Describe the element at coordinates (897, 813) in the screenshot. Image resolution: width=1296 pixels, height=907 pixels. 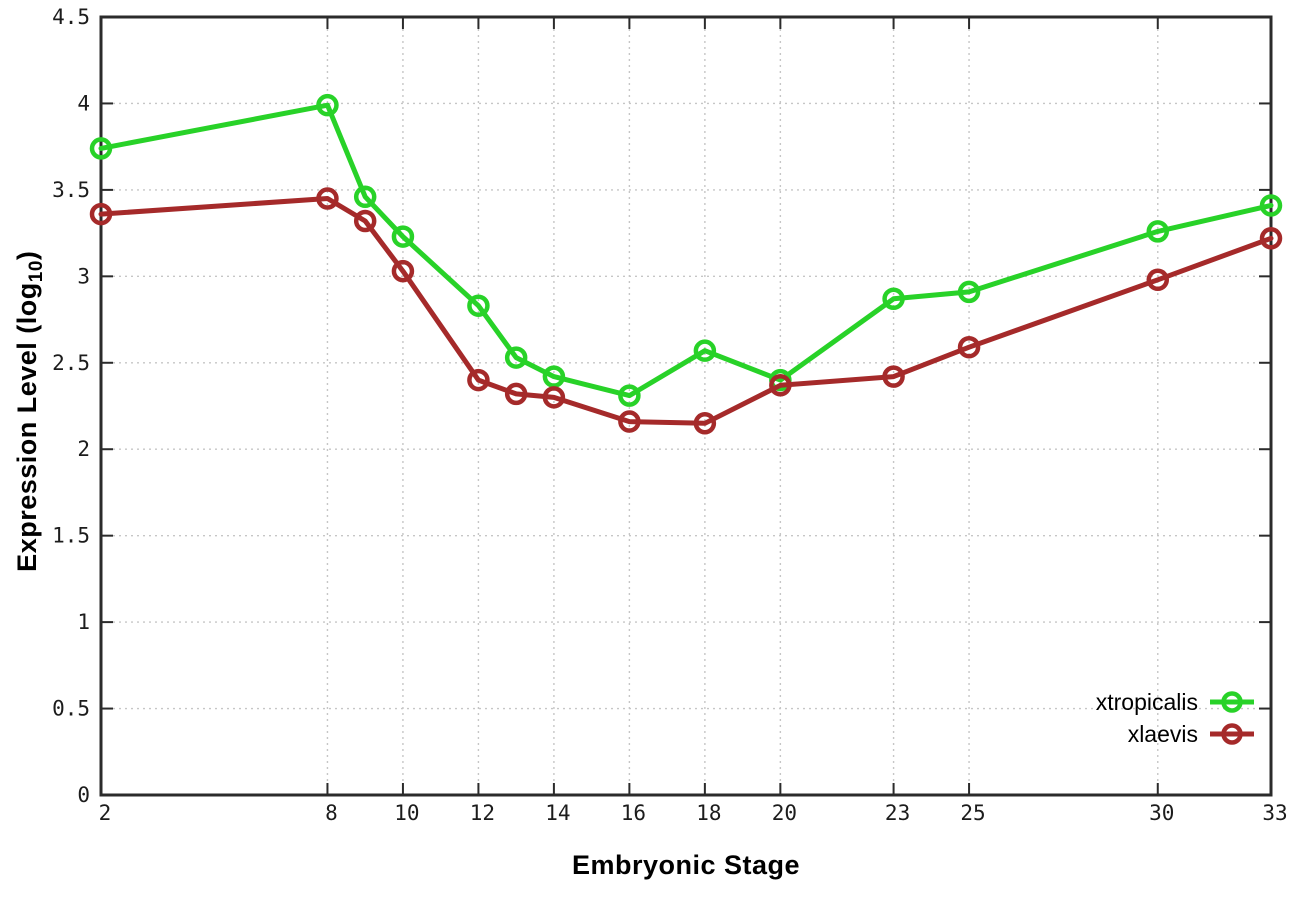
I see `x-tick-label: 23` at that location.